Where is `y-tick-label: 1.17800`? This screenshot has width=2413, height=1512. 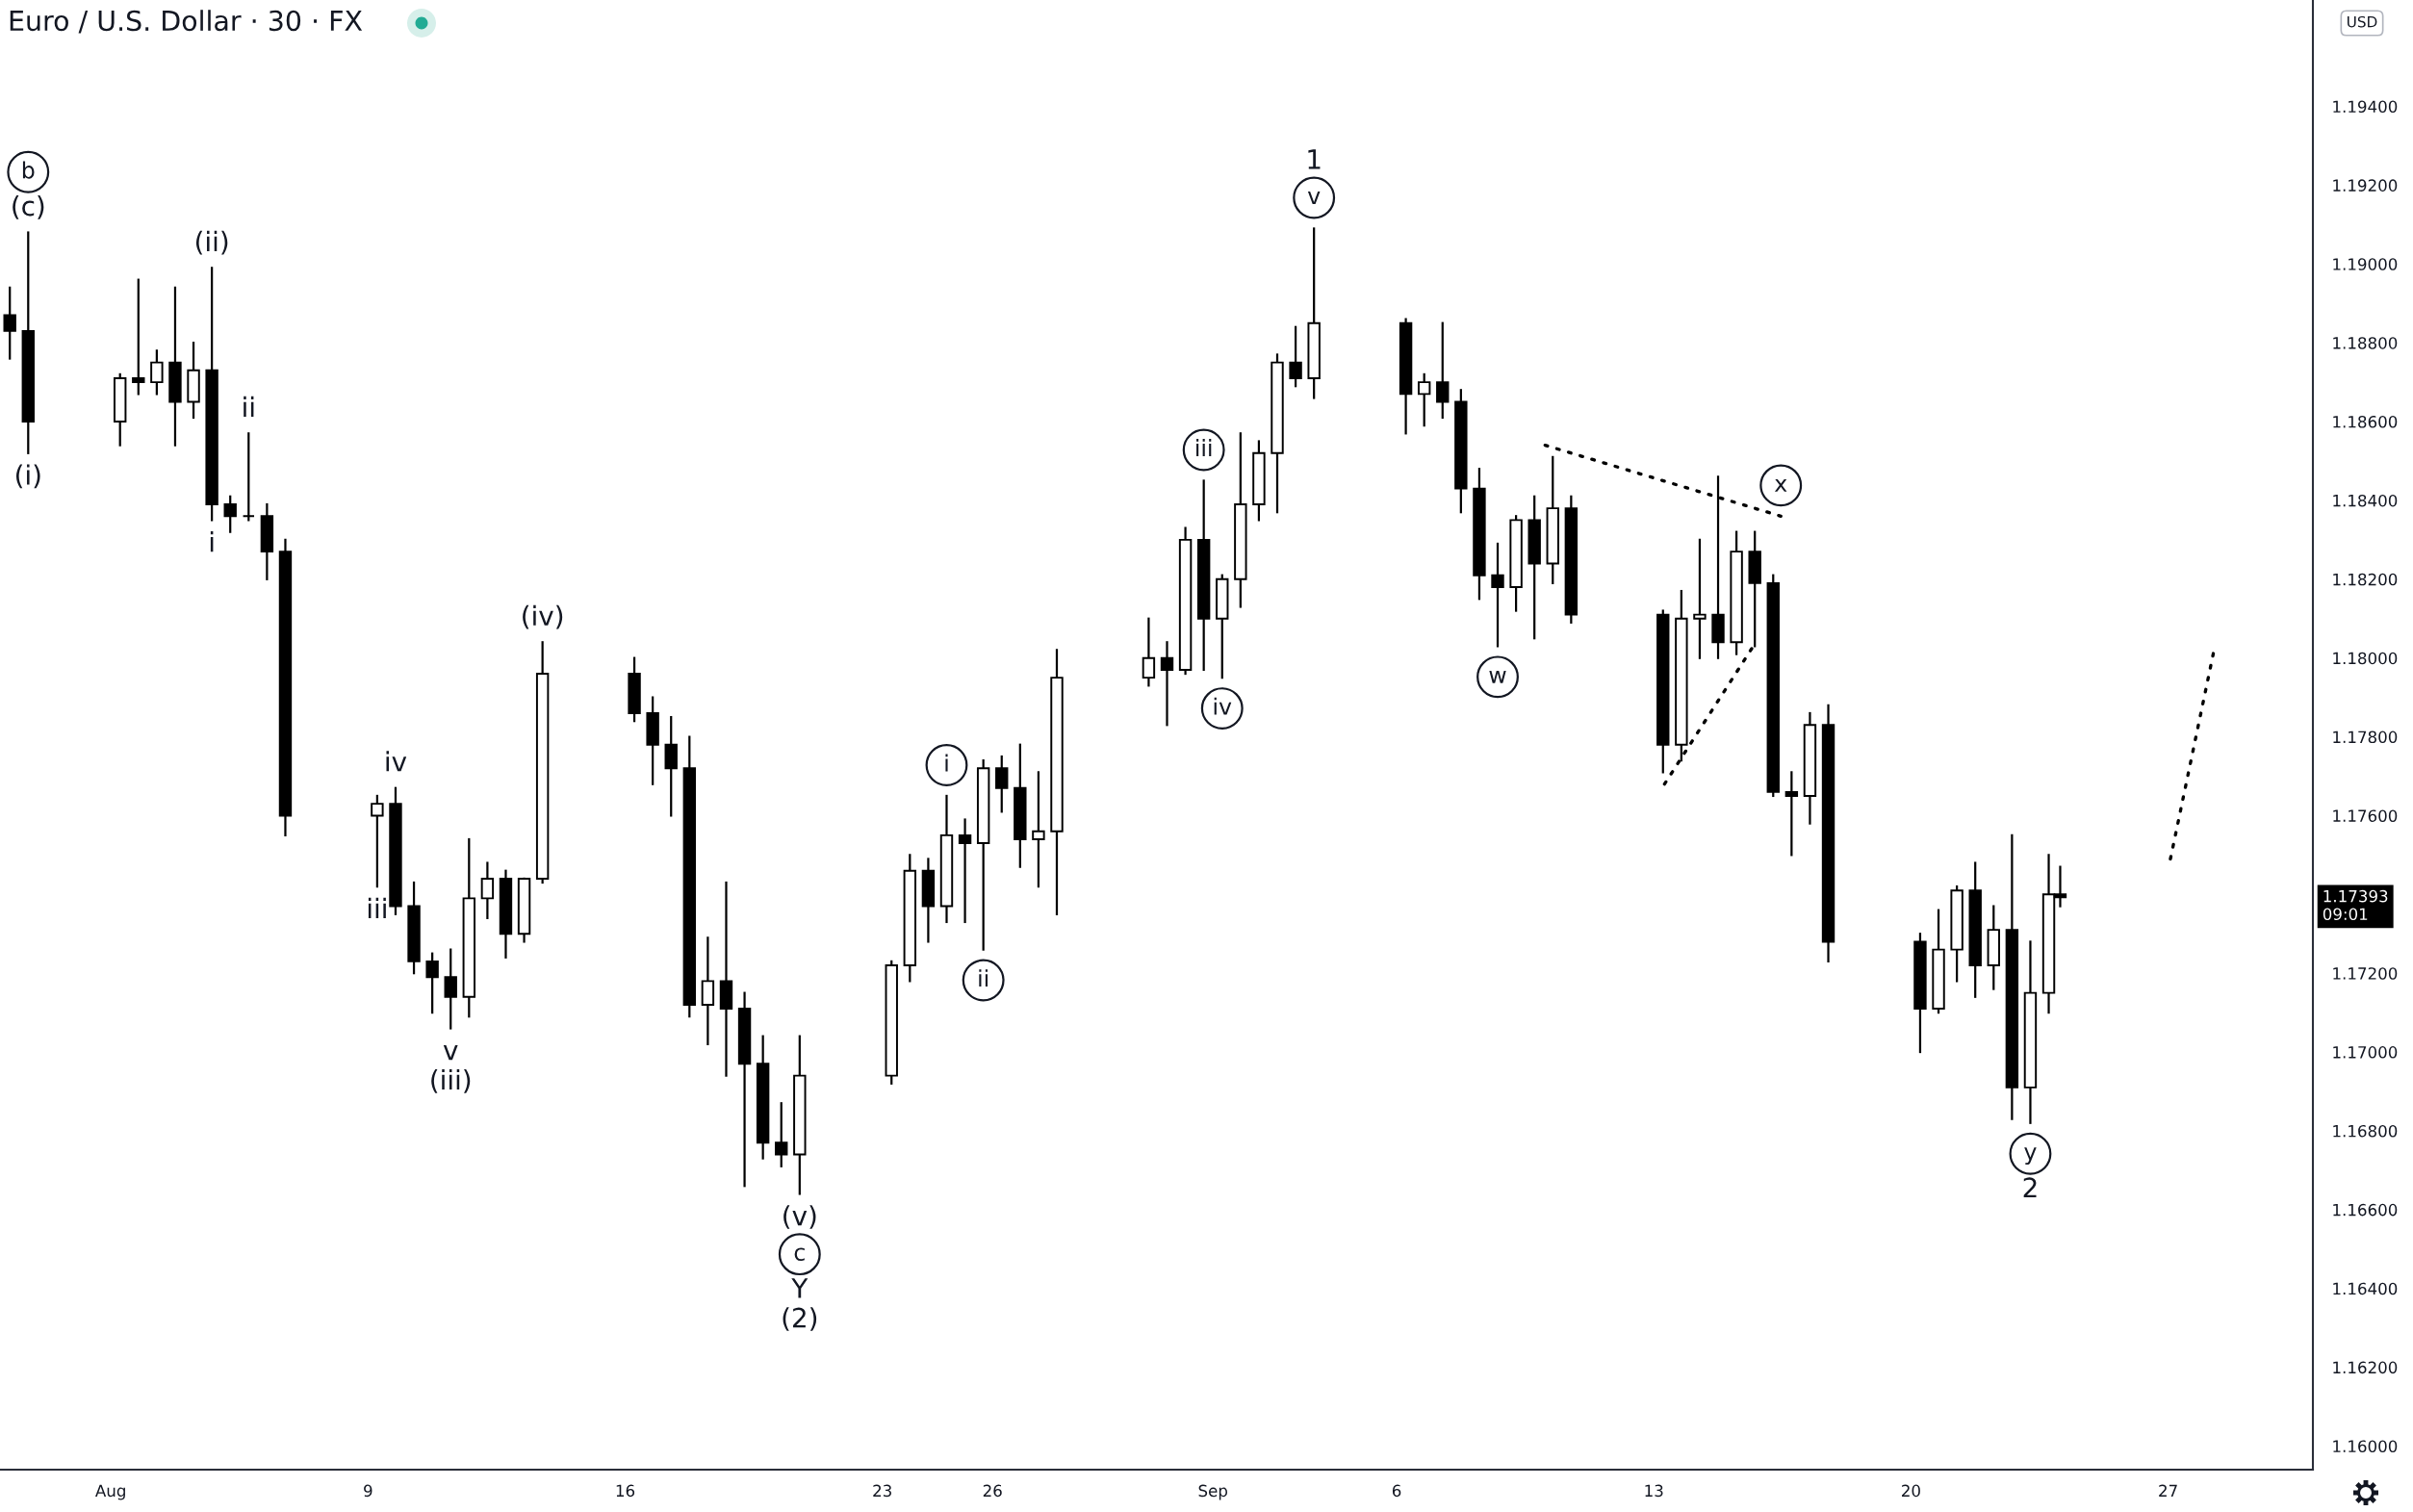 y-tick-label: 1.17800 is located at coordinates (2365, 737).